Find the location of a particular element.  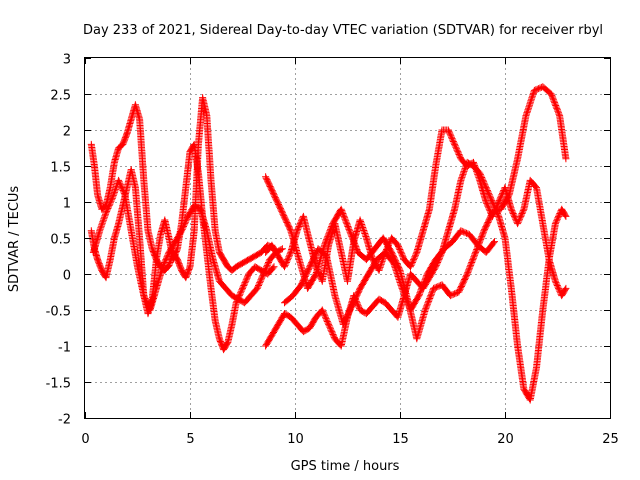

series-track-c is located at coordinates (187, 245).